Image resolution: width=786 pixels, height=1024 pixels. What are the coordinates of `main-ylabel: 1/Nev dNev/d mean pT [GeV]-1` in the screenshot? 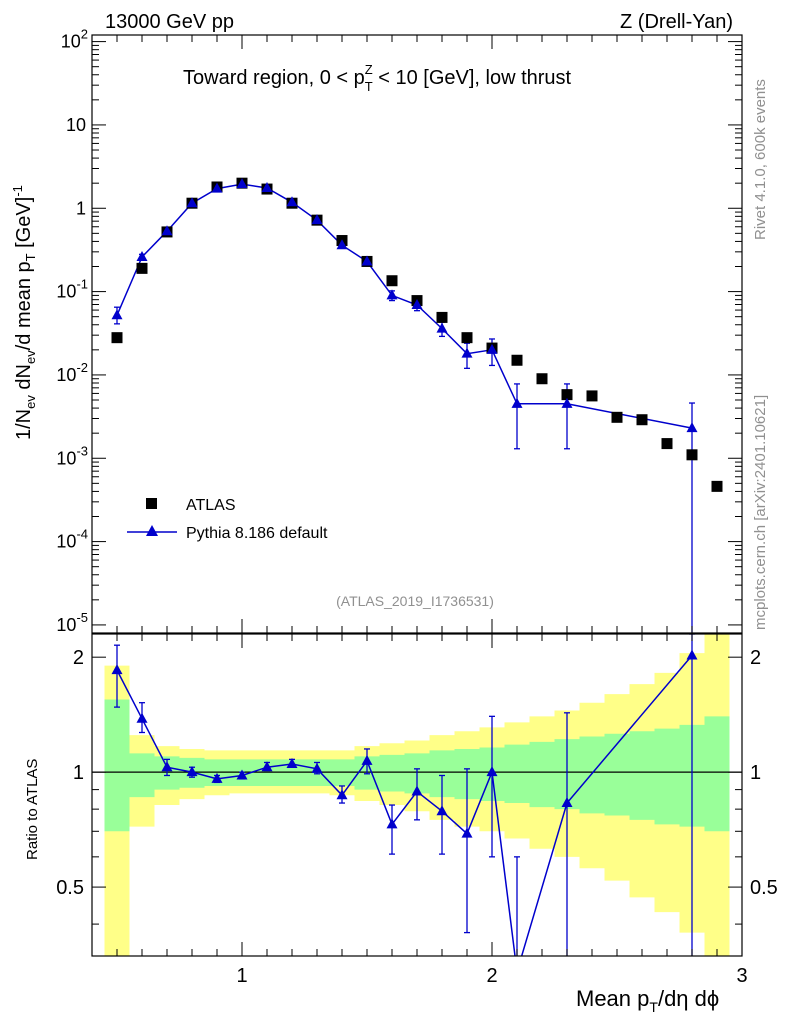 It's located at (24, 312).